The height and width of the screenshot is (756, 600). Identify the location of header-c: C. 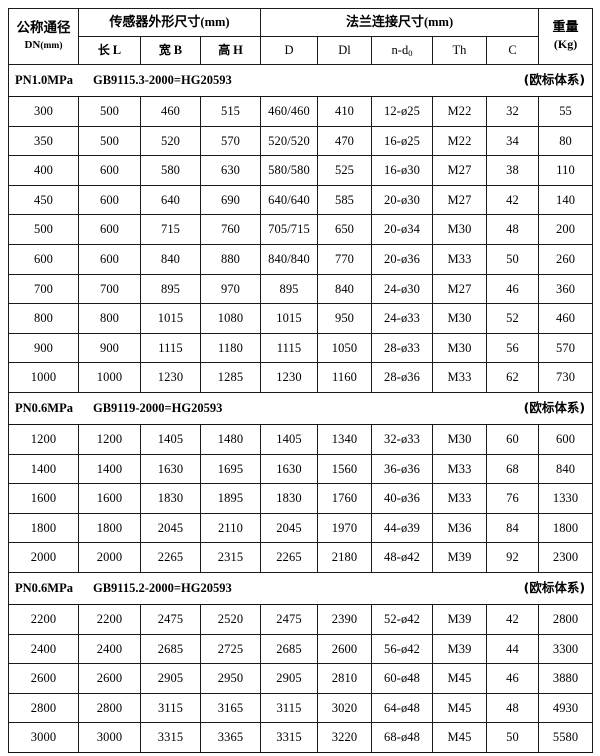
(512, 50).